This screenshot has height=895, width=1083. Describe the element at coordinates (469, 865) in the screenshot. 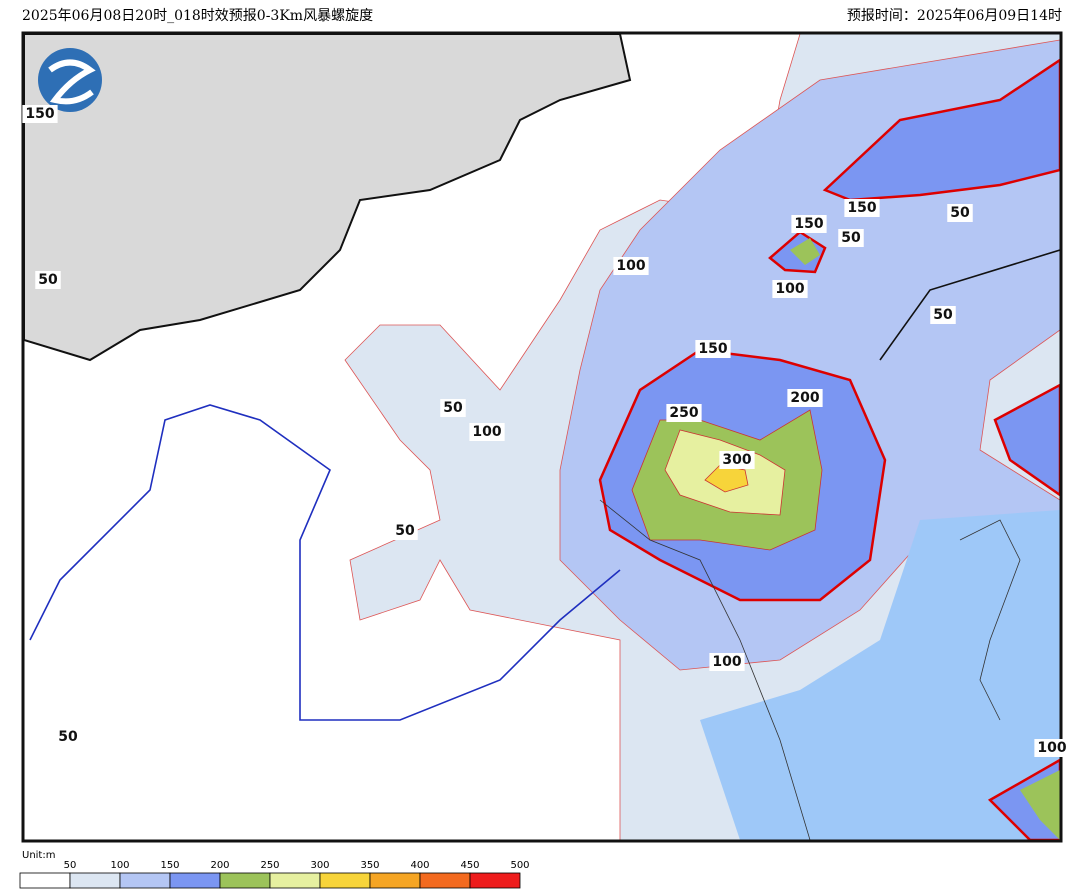

I see `legend-tick-label: 450` at that location.